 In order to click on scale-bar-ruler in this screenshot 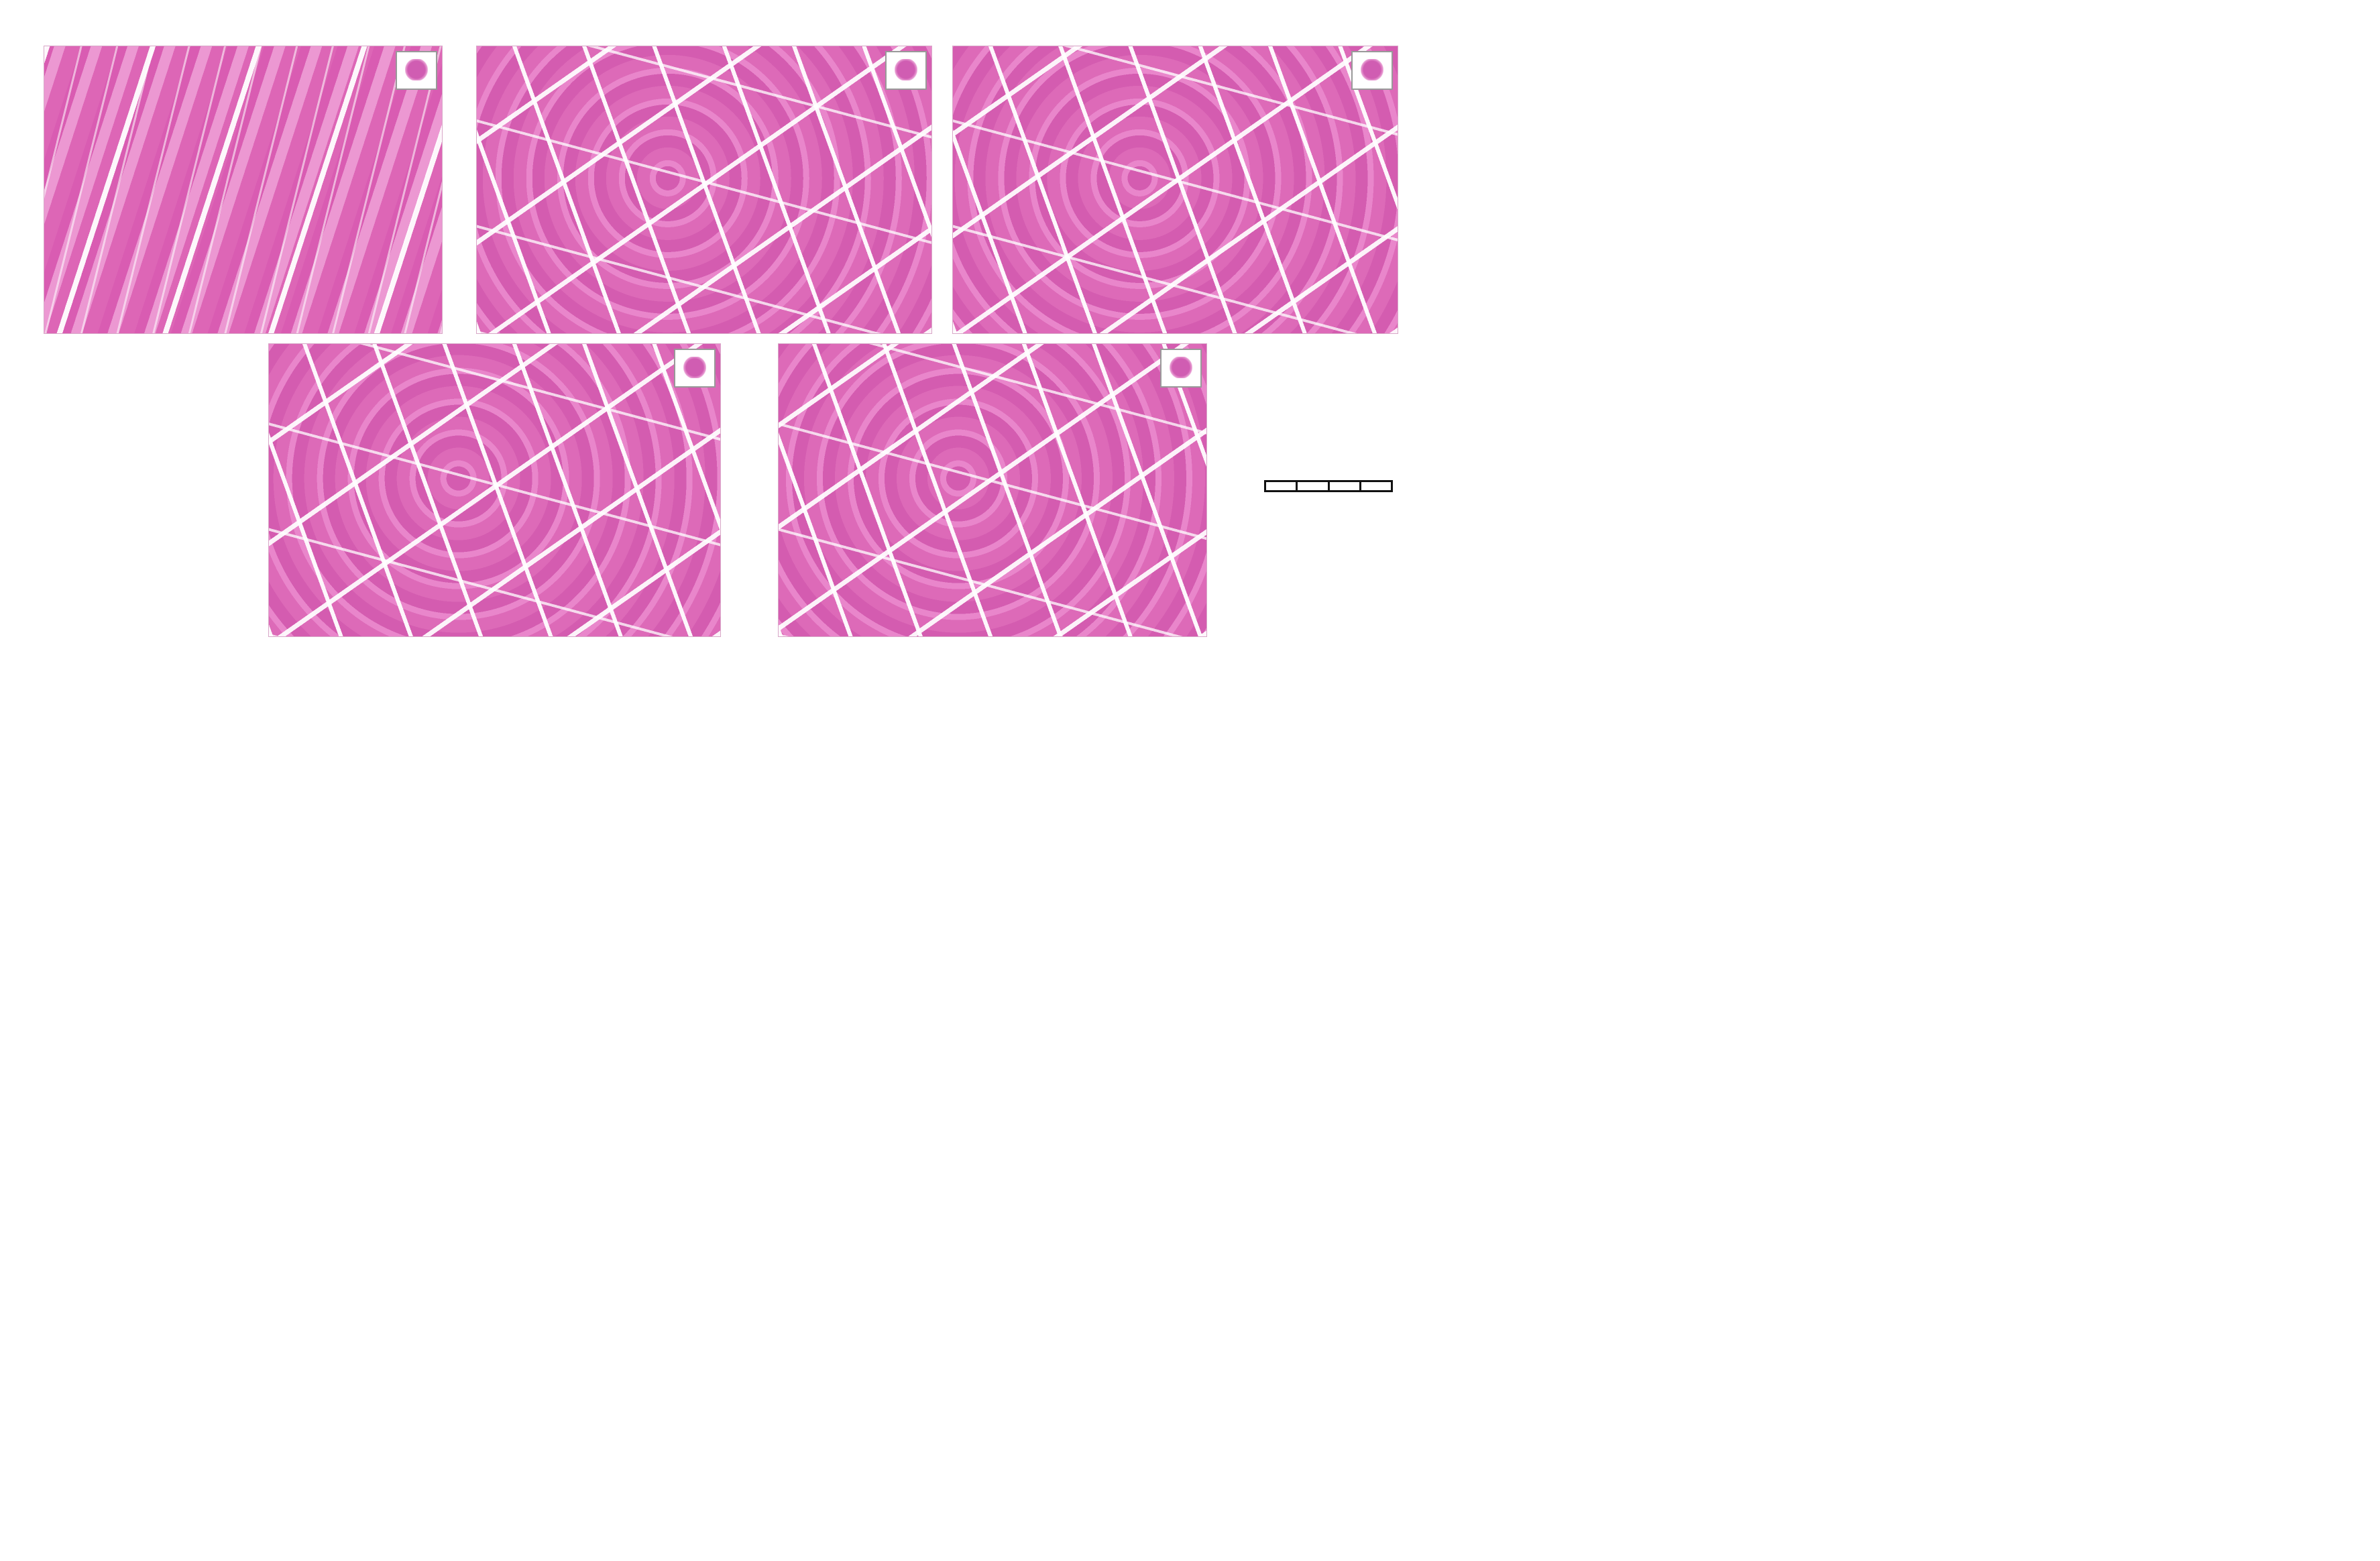, I will do `click(1328, 486)`.